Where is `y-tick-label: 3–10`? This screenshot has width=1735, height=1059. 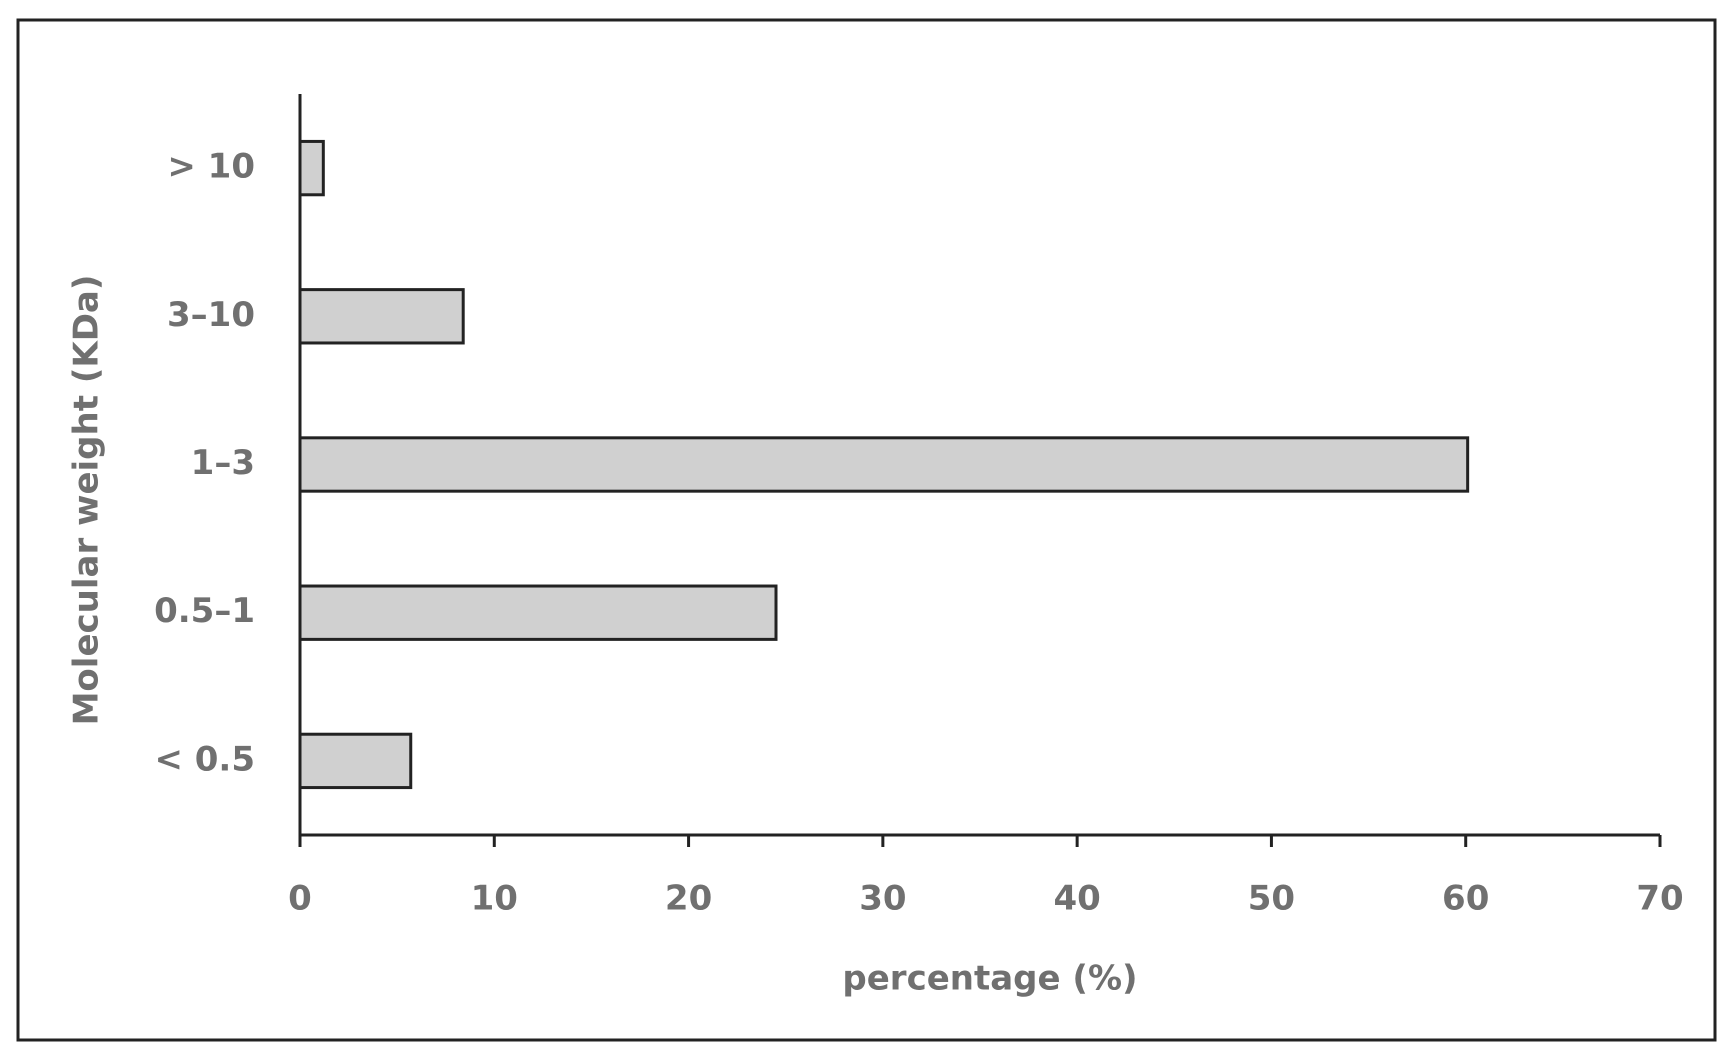
y-tick-label: 3–10 is located at coordinates (211, 315).